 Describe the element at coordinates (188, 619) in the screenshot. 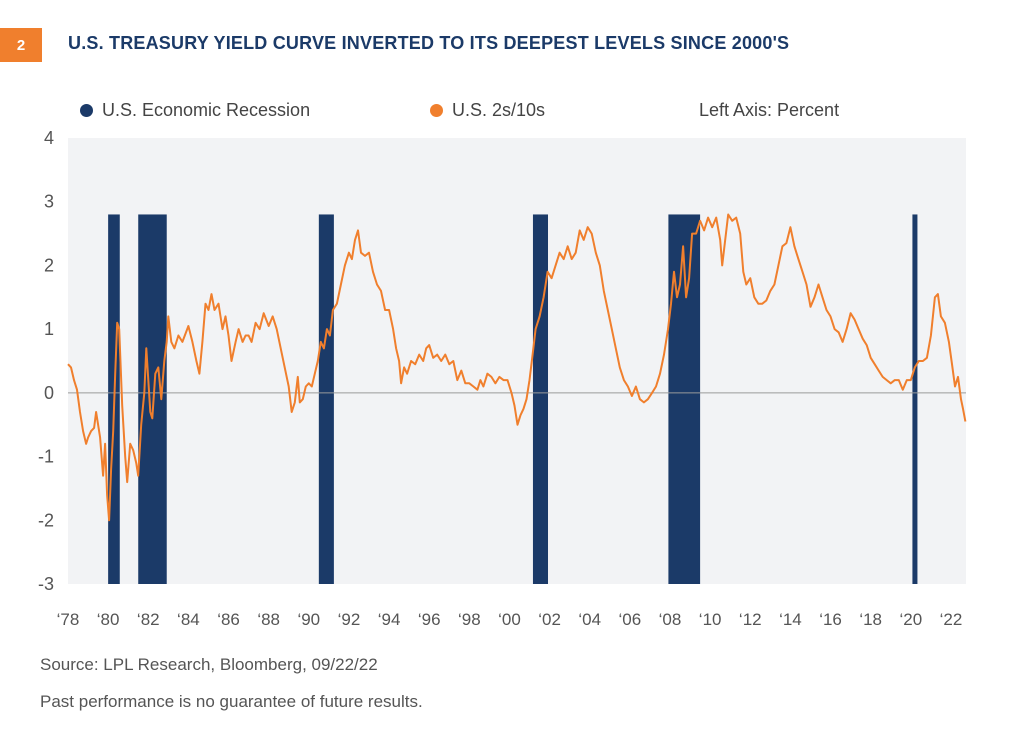

I see `x-tick-label: ‘84` at that location.